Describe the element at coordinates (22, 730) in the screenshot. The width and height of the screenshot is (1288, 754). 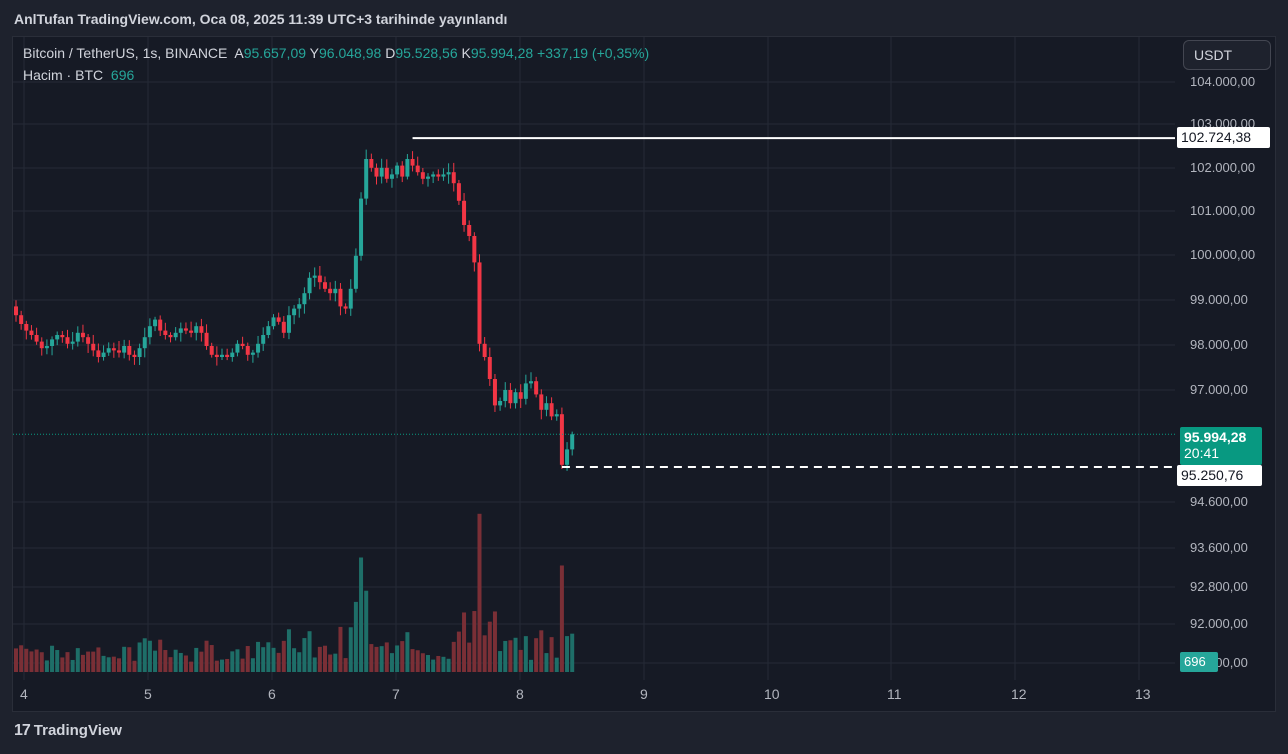
I see `tradingview-logo-icon: 17` at that location.